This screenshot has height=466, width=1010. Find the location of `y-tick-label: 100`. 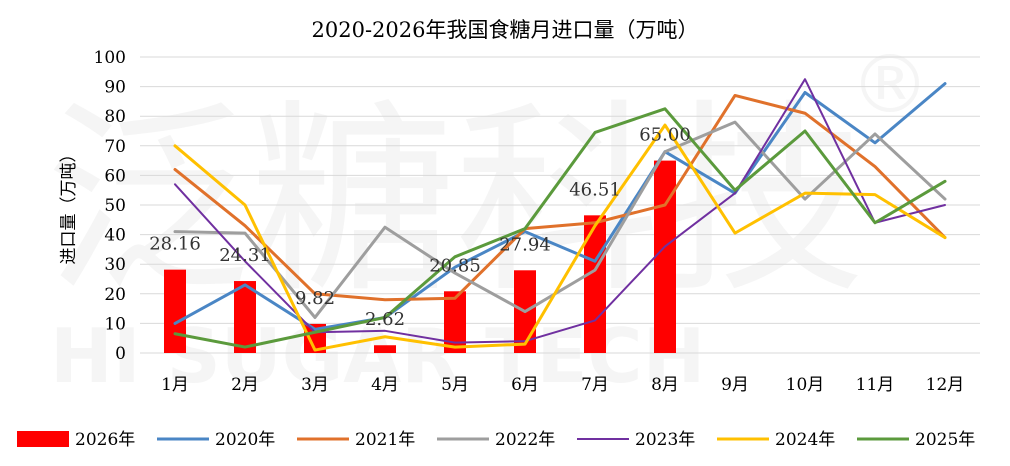

y-tick-label: 100 is located at coordinates (110, 58).